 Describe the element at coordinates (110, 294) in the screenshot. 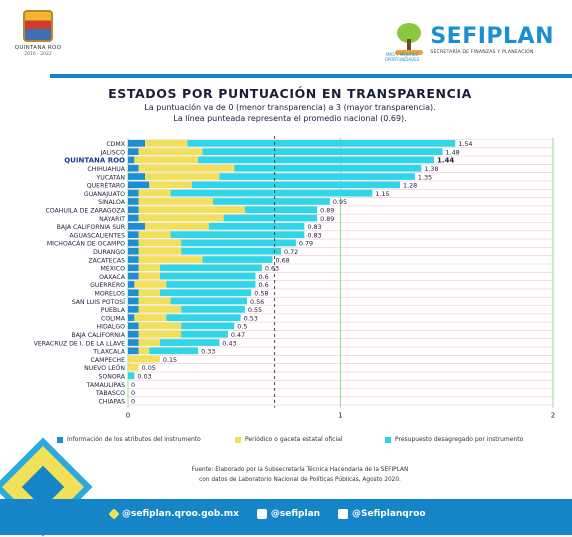

I see `category-label: MORELOS` at that location.